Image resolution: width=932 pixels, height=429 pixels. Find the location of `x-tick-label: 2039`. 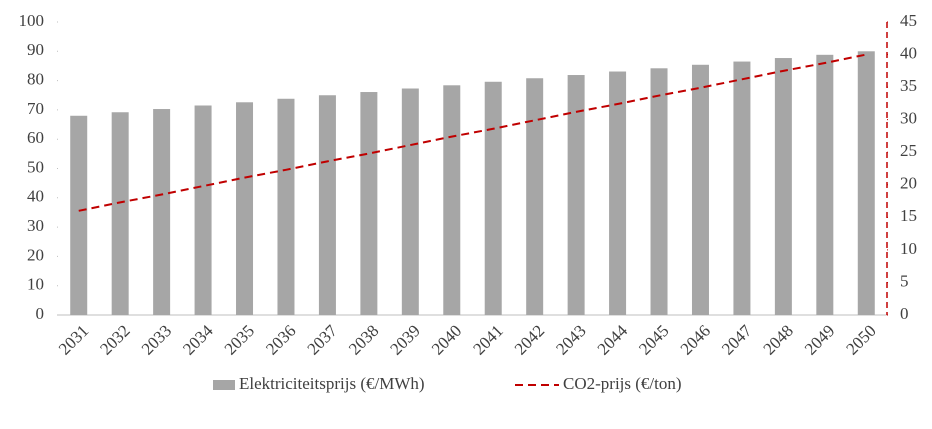

x-tick-label: 2039 is located at coordinates (404, 339).